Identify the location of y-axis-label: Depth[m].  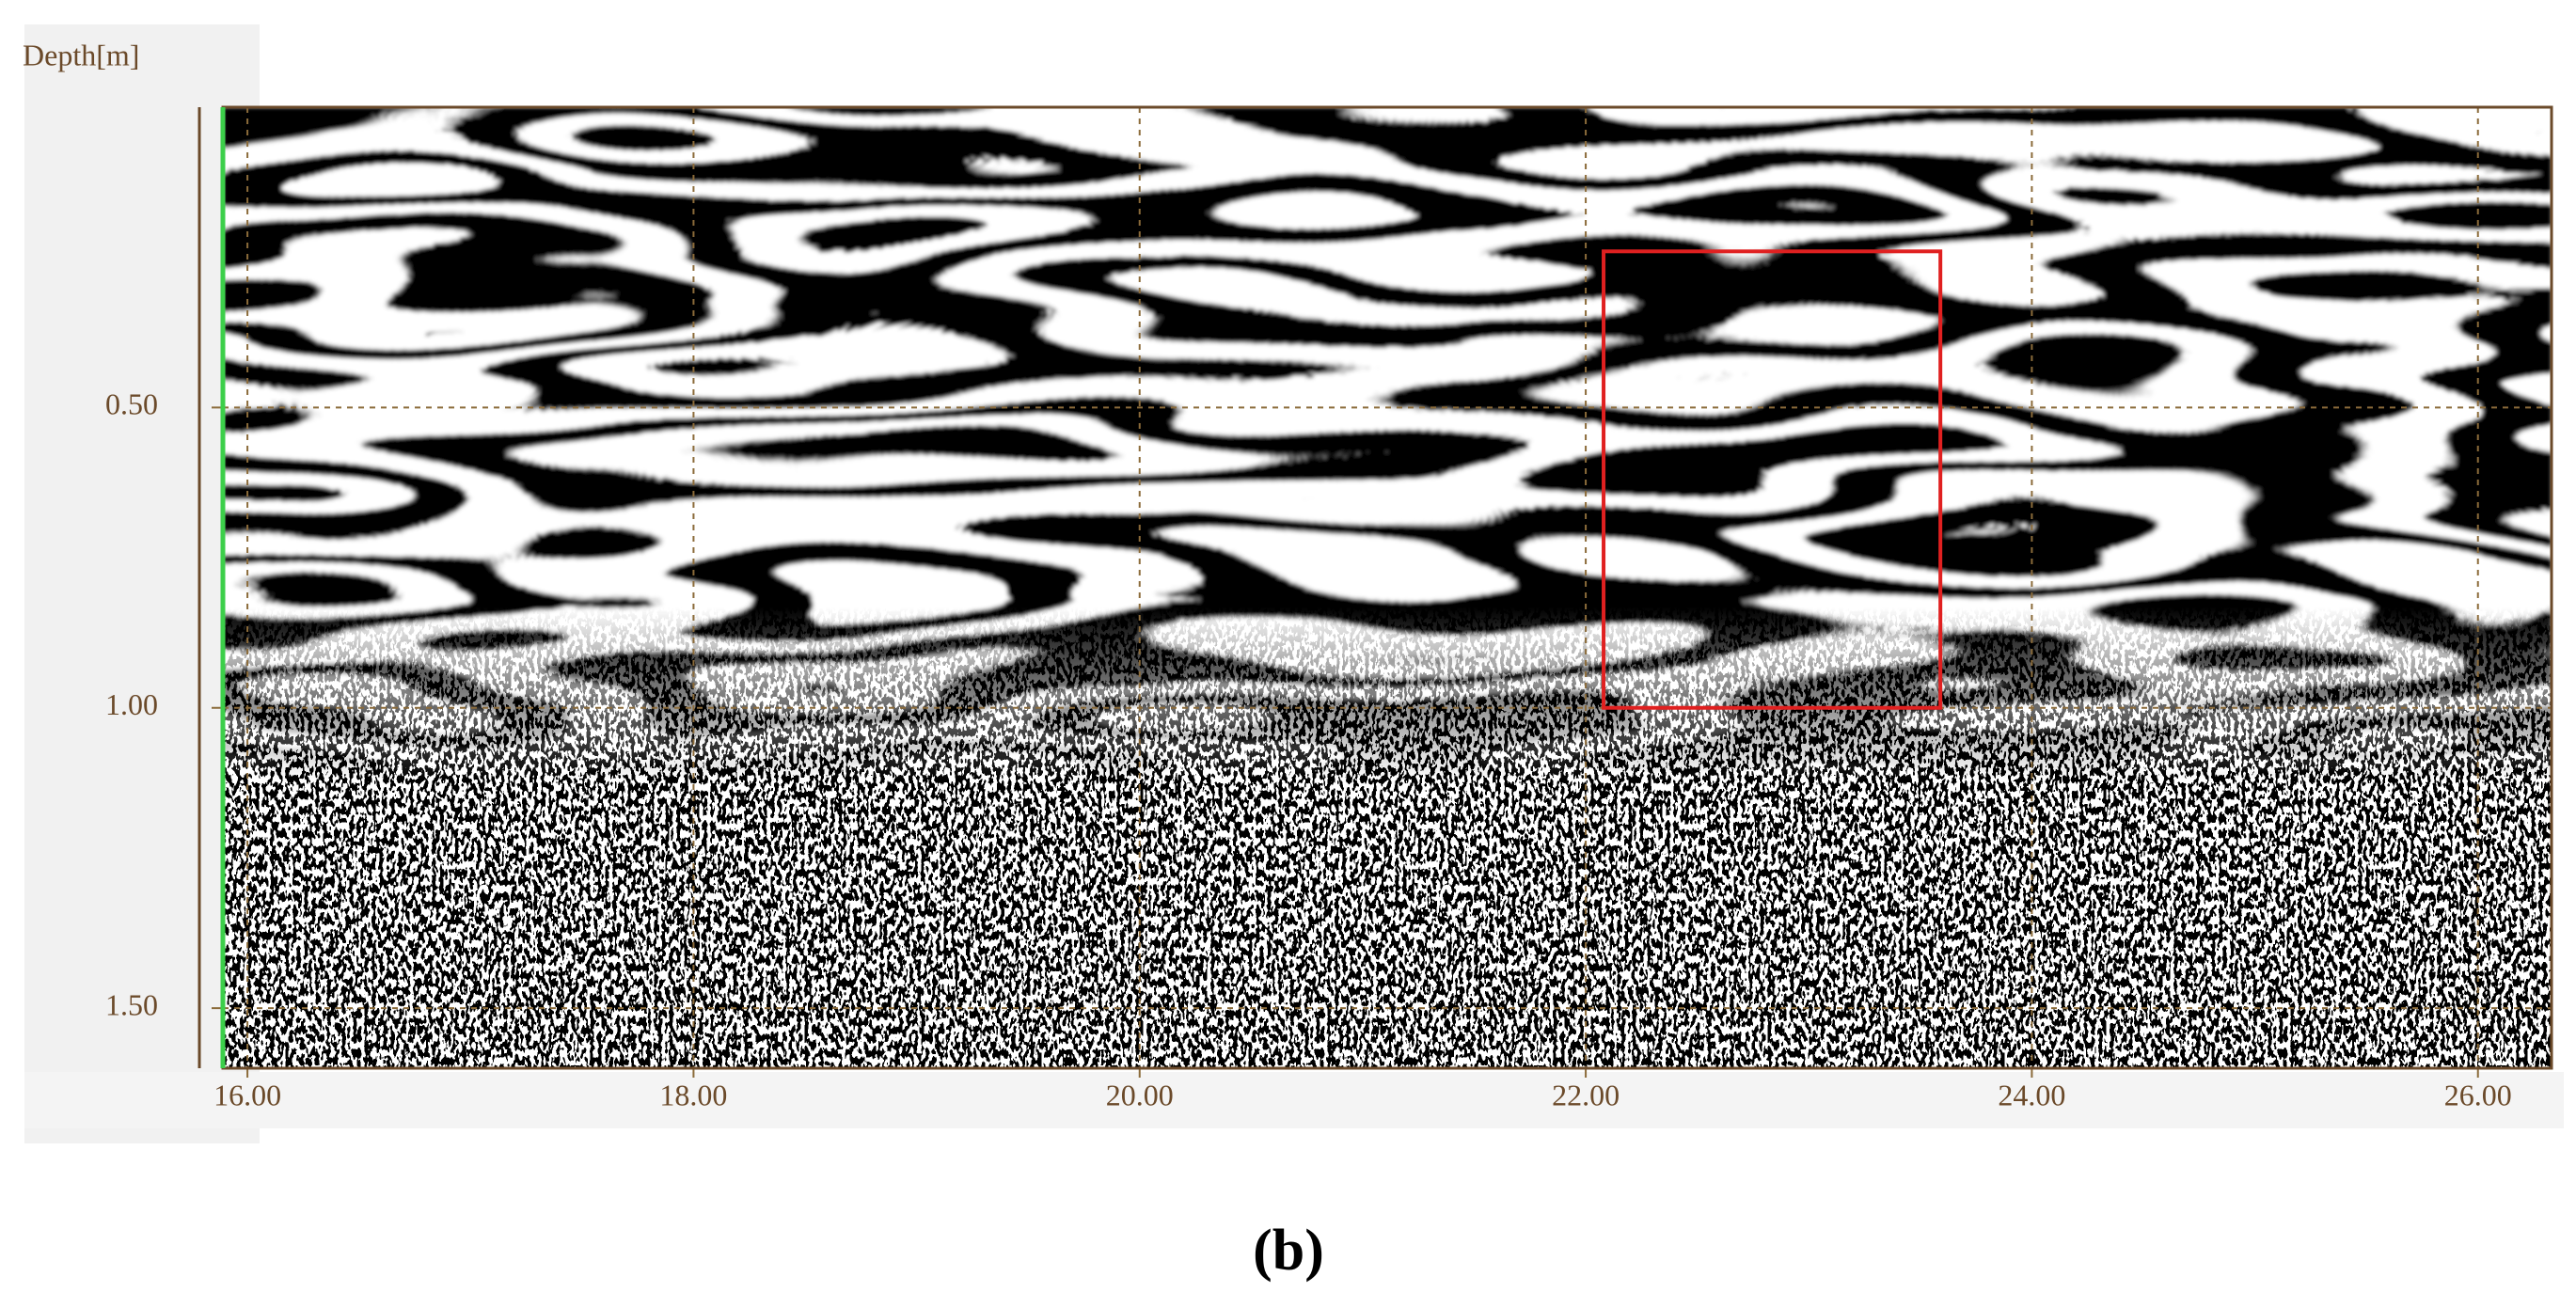
(81, 54).